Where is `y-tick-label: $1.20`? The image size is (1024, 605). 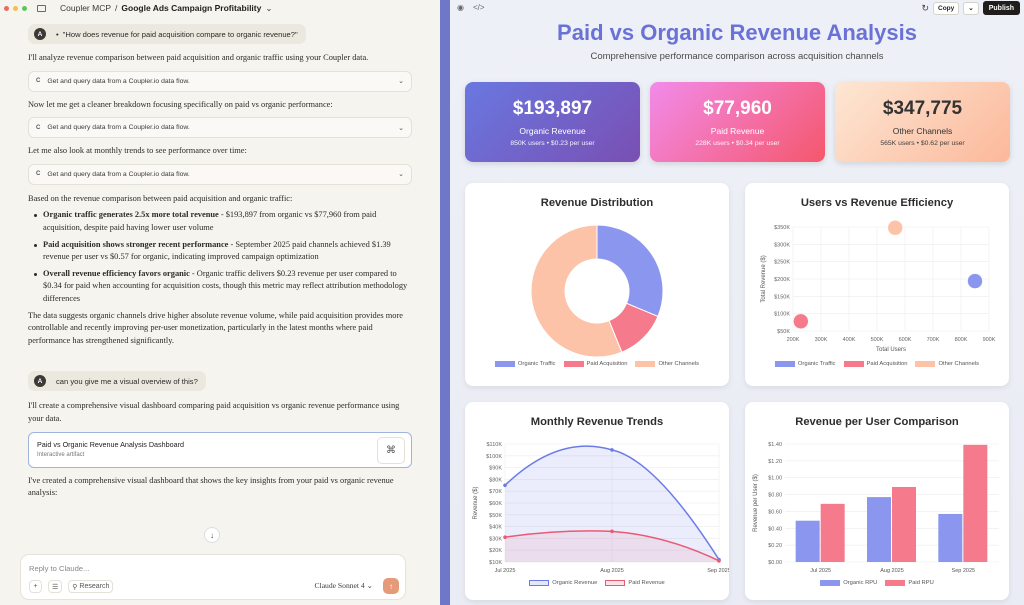 y-tick-label: $1.20 is located at coordinates (775, 462).